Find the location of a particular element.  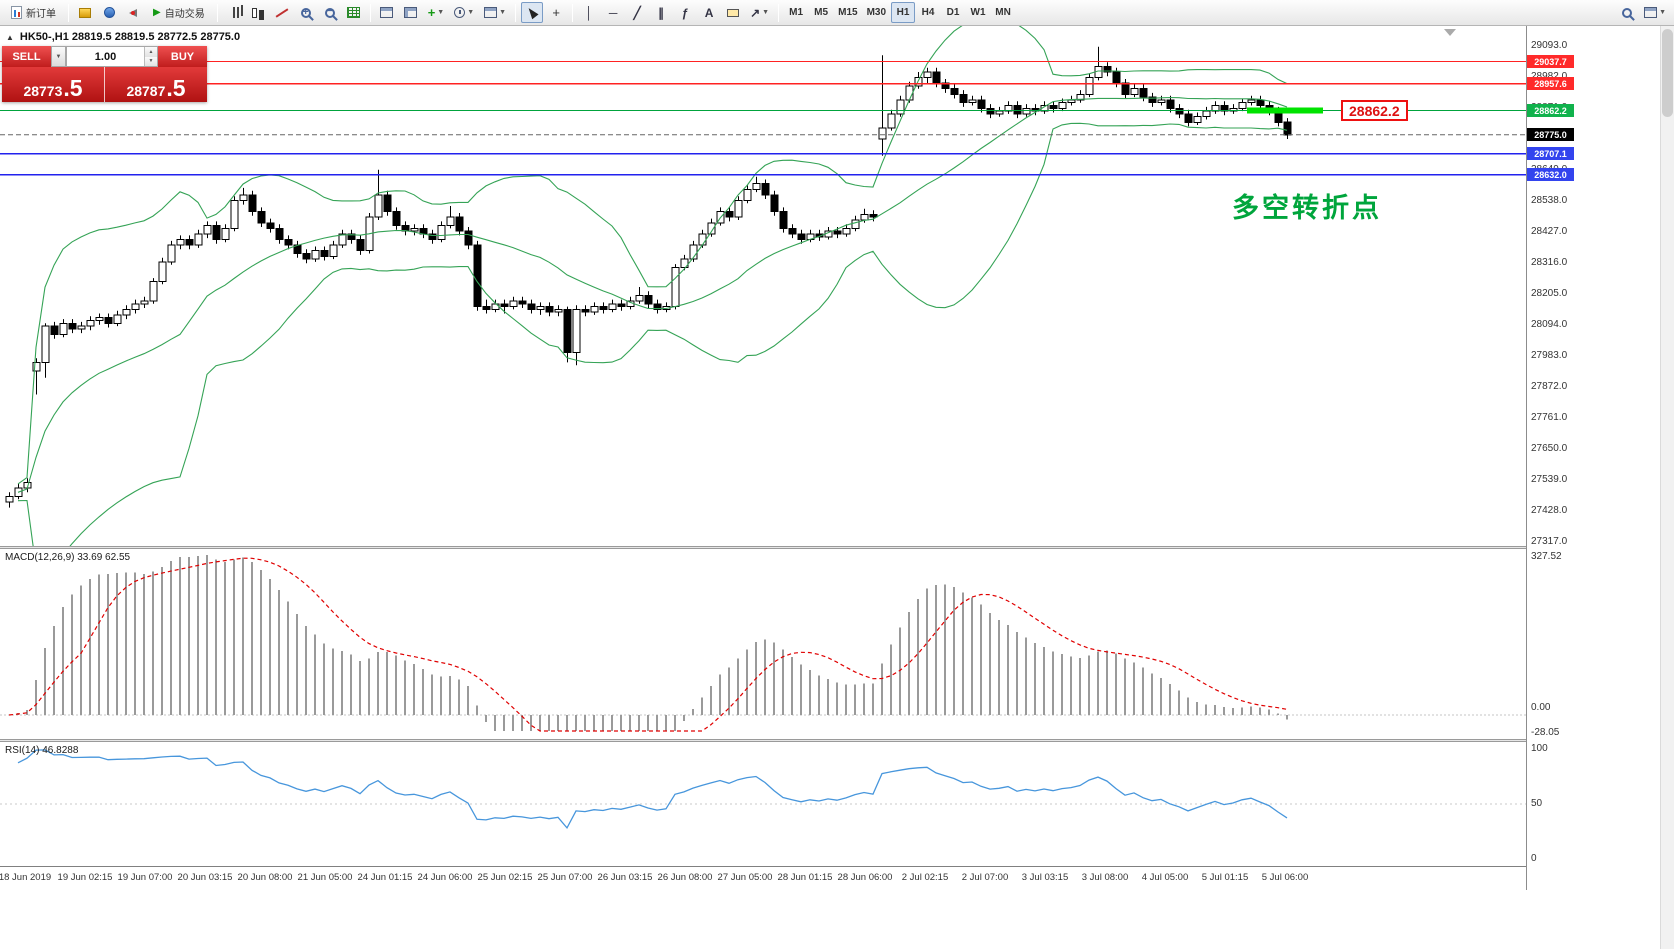

timeframe-m5: M5 is located at coordinates (821, 12).